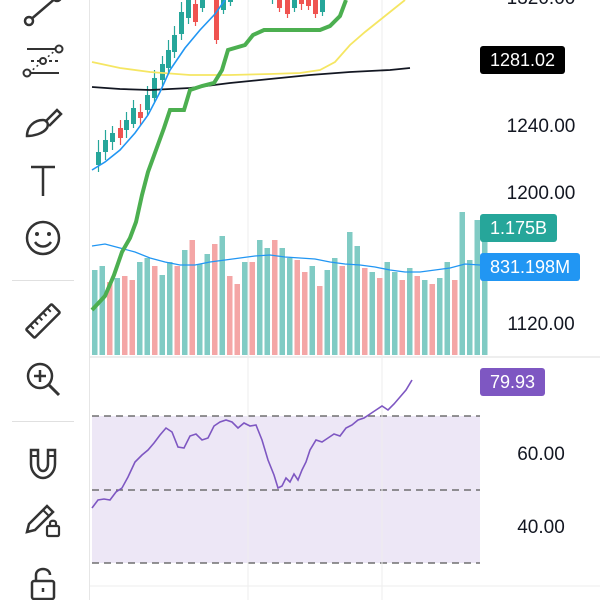 Image resolution: width=600 pixels, height=600 pixels. What do you see at coordinates (43, 16) in the screenshot?
I see `trend-line-tool` at bounding box center [43, 16].